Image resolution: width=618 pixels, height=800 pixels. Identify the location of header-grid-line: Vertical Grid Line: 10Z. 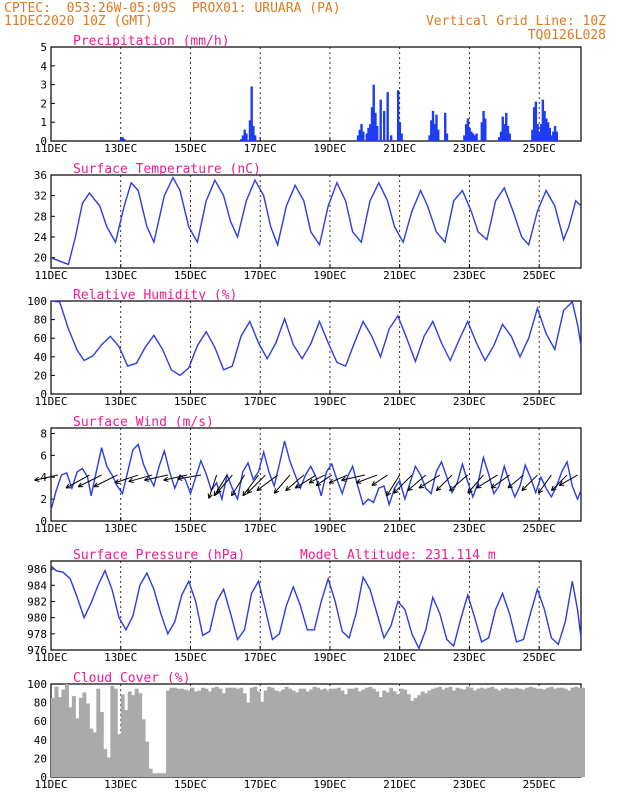
(515, 21).